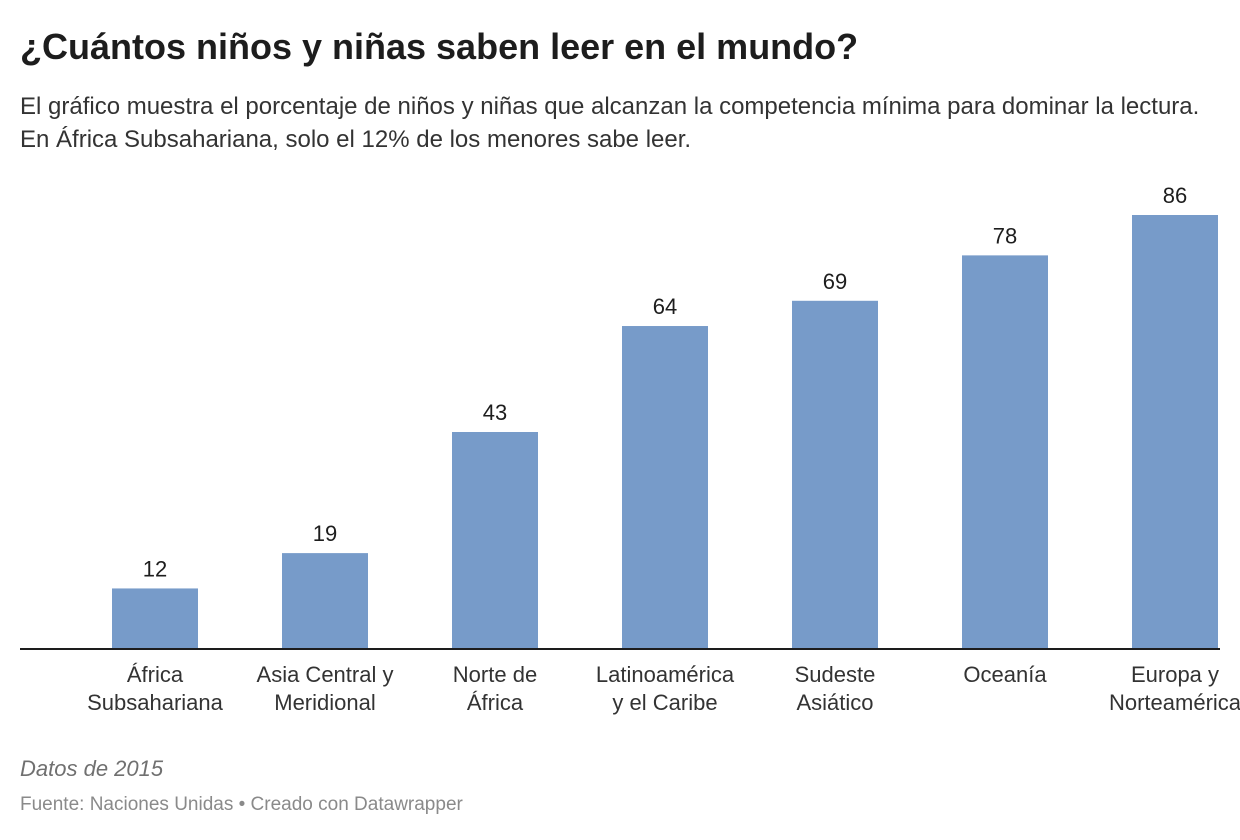  I want to click on x-tick-label: Asiático, so click(834, 702).